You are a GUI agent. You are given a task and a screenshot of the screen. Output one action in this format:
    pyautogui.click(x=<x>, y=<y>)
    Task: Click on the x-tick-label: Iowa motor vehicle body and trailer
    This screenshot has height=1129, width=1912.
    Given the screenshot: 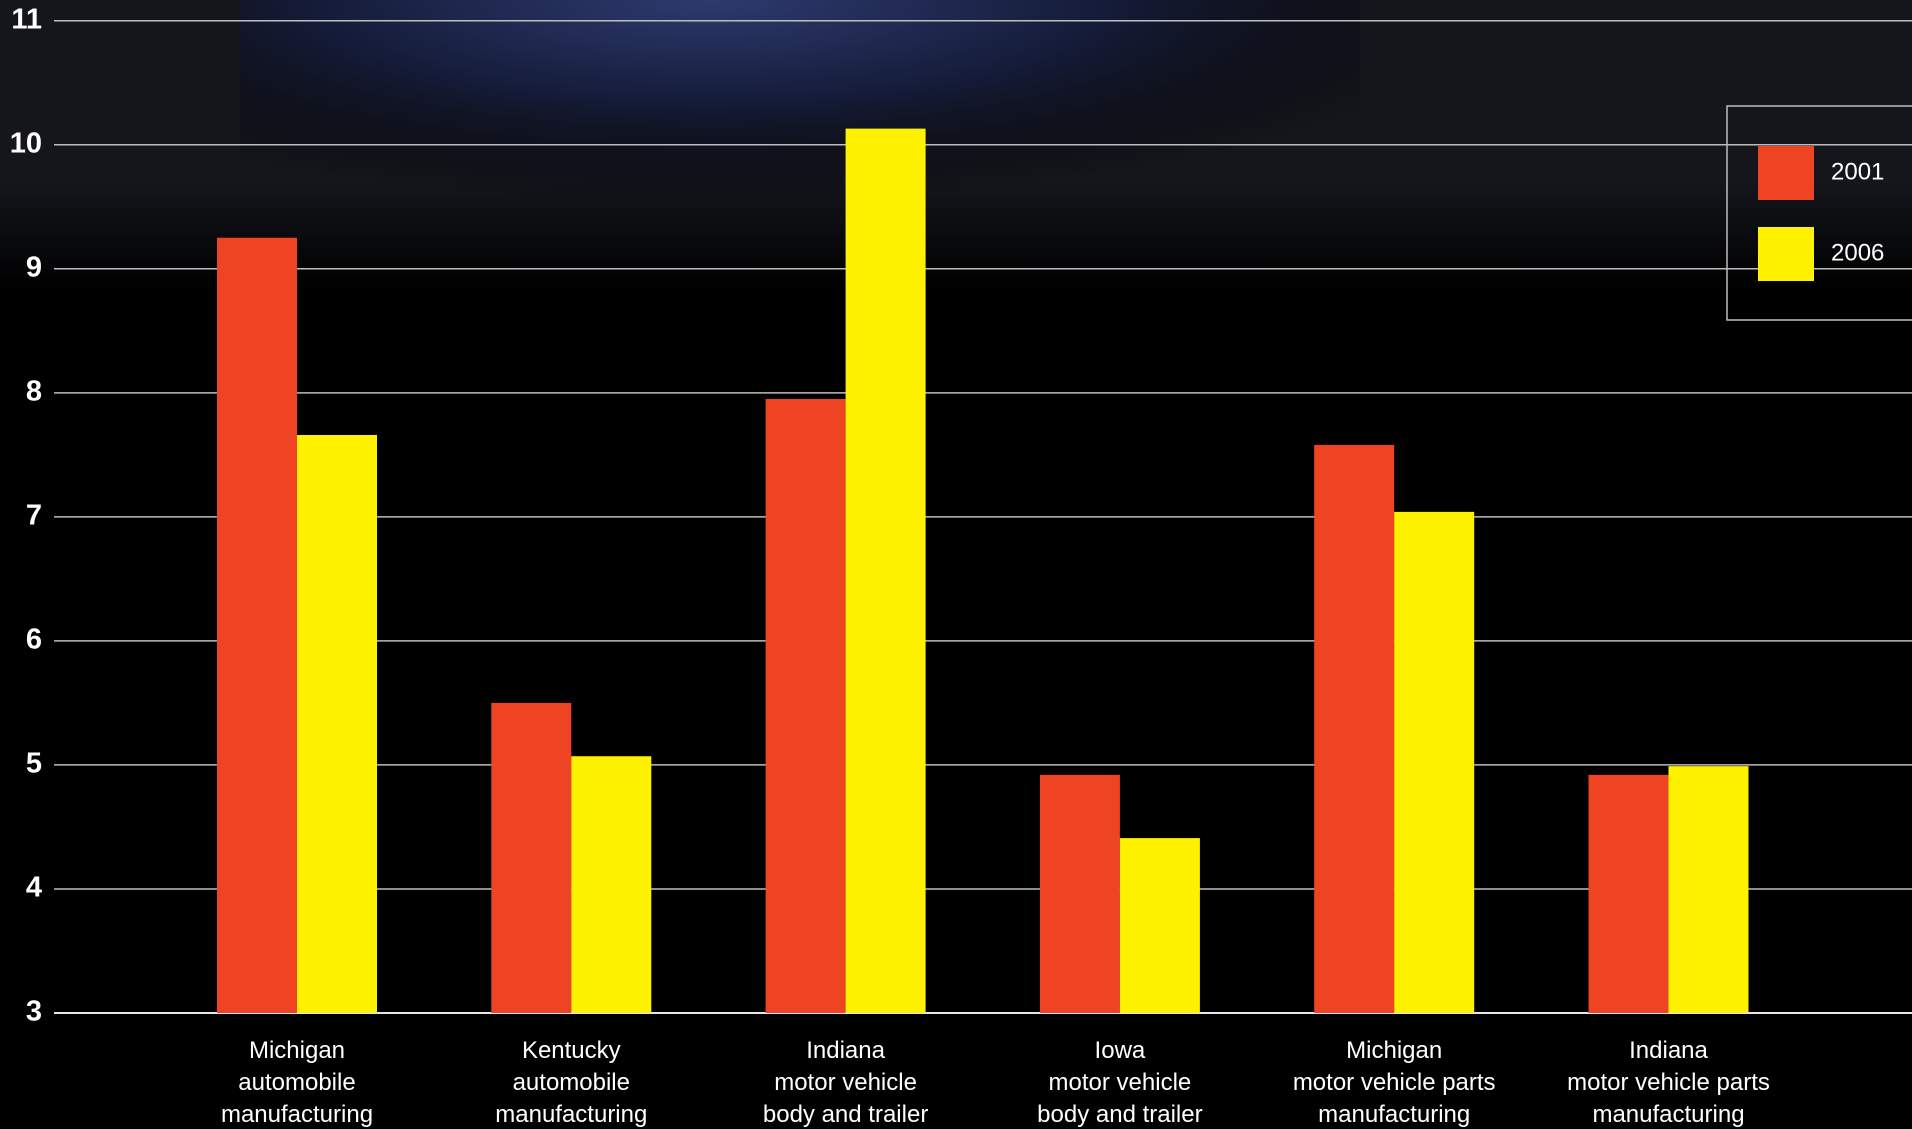 What is the action you would take?
    pyautogui.click(x=1119, y=1082)
    